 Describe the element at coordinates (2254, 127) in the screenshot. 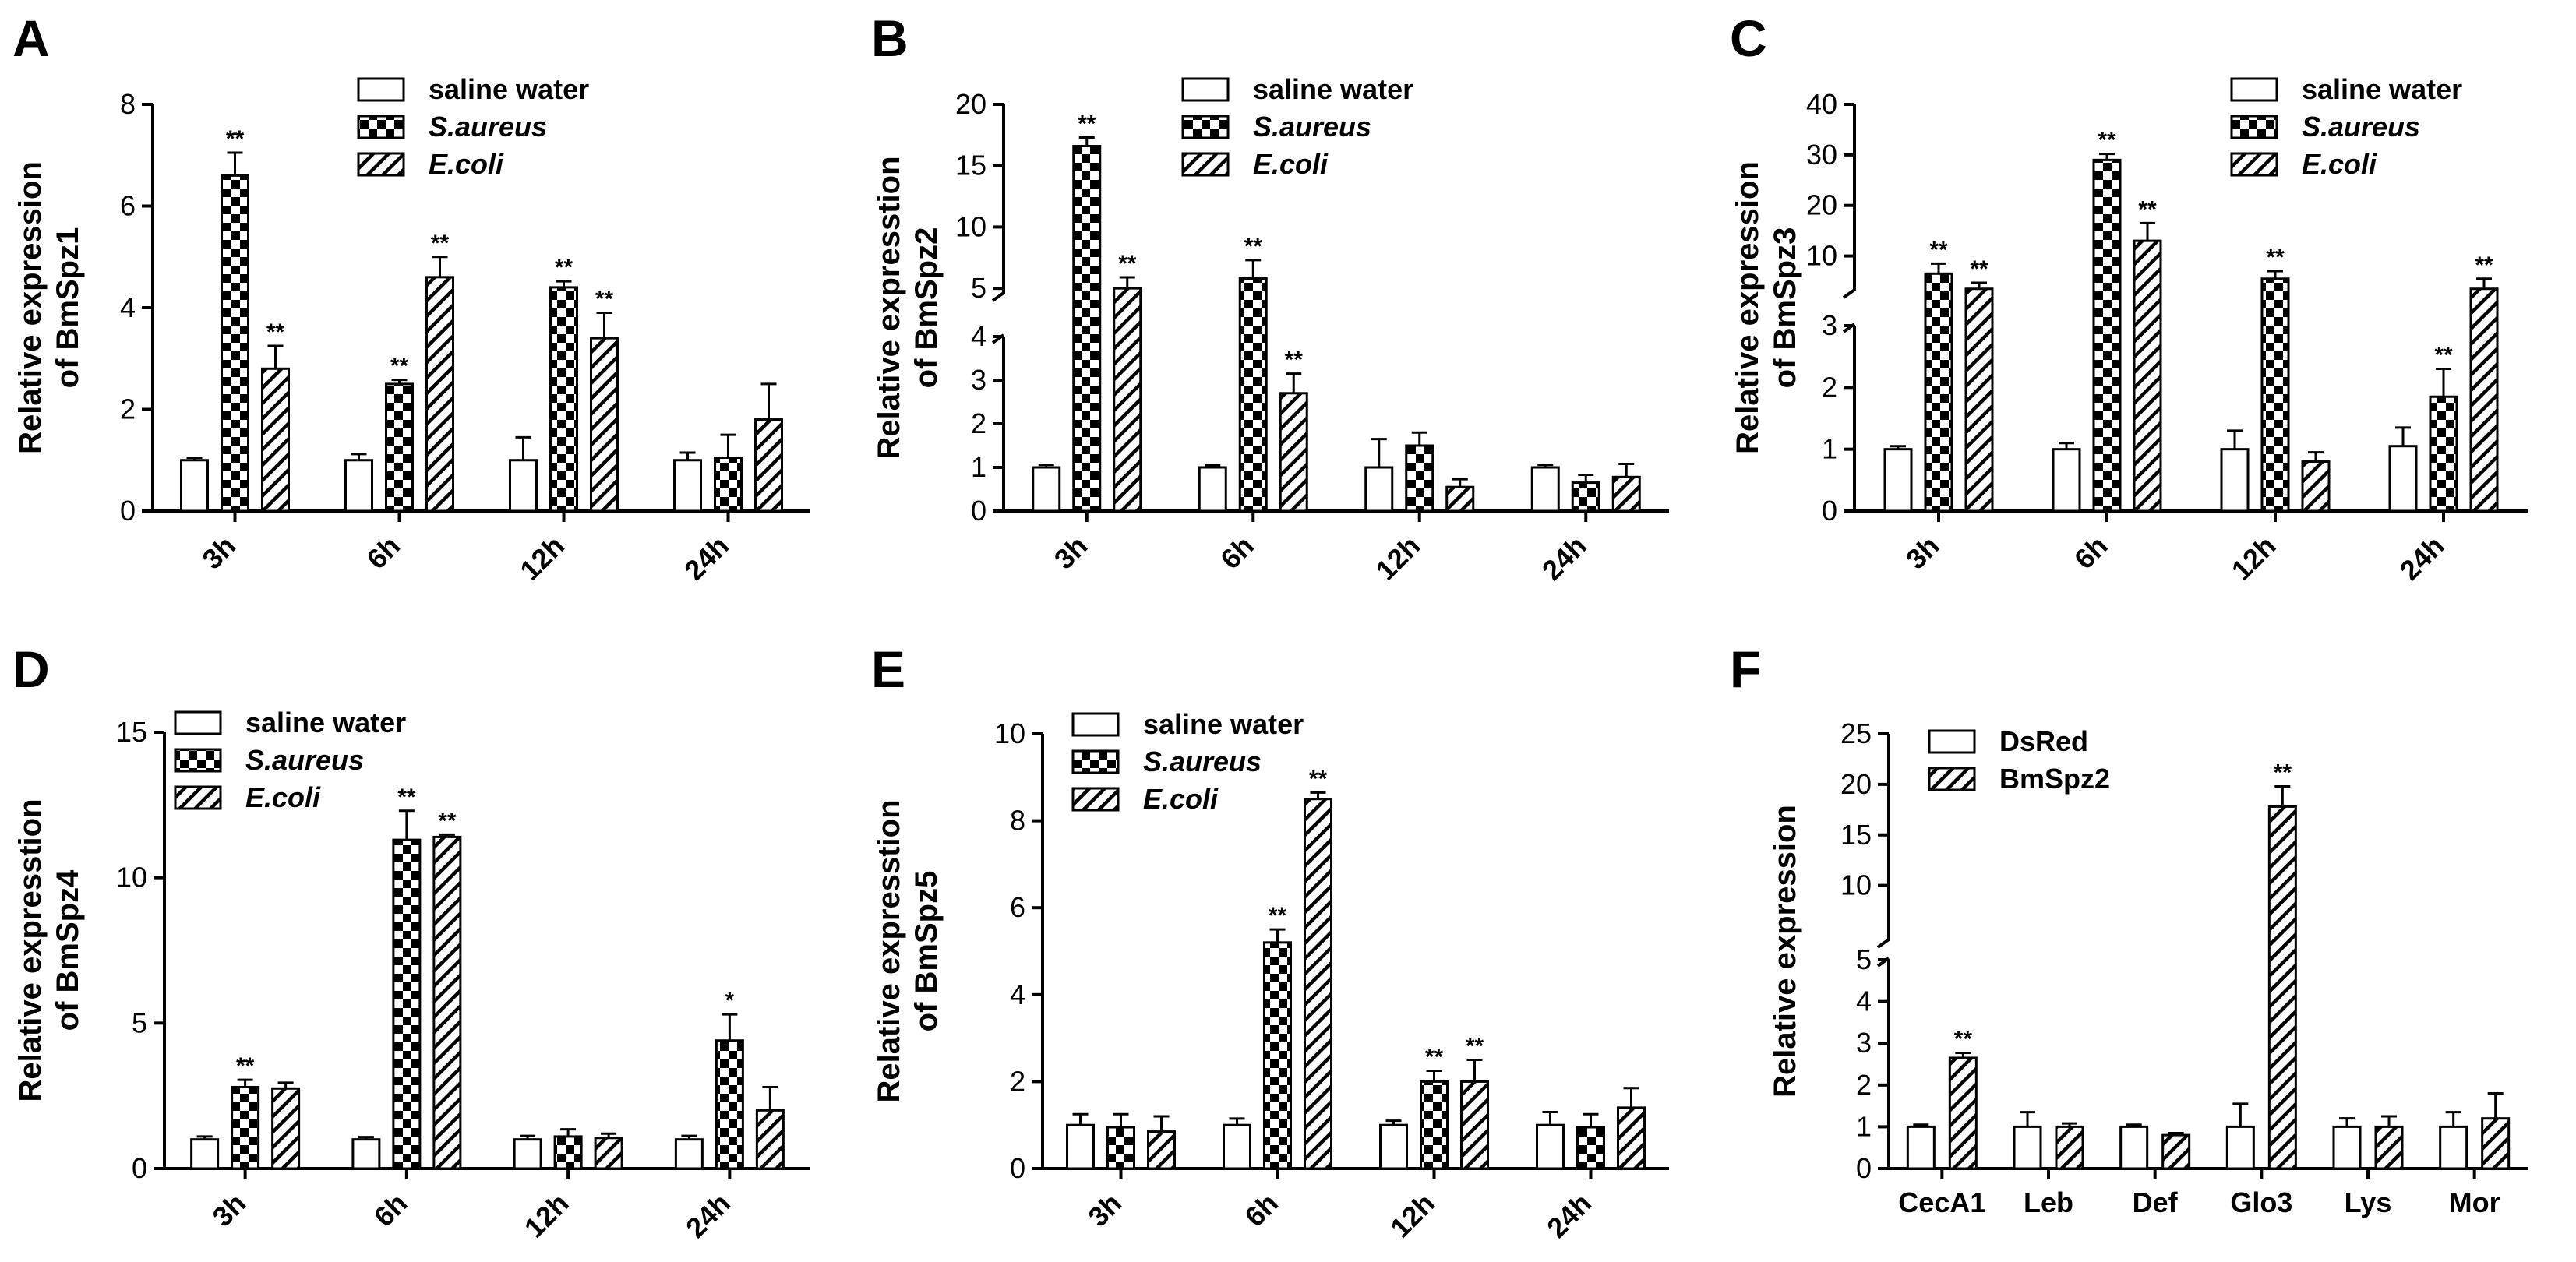

I see `legend-swatch-c-s-aureus` at that location.